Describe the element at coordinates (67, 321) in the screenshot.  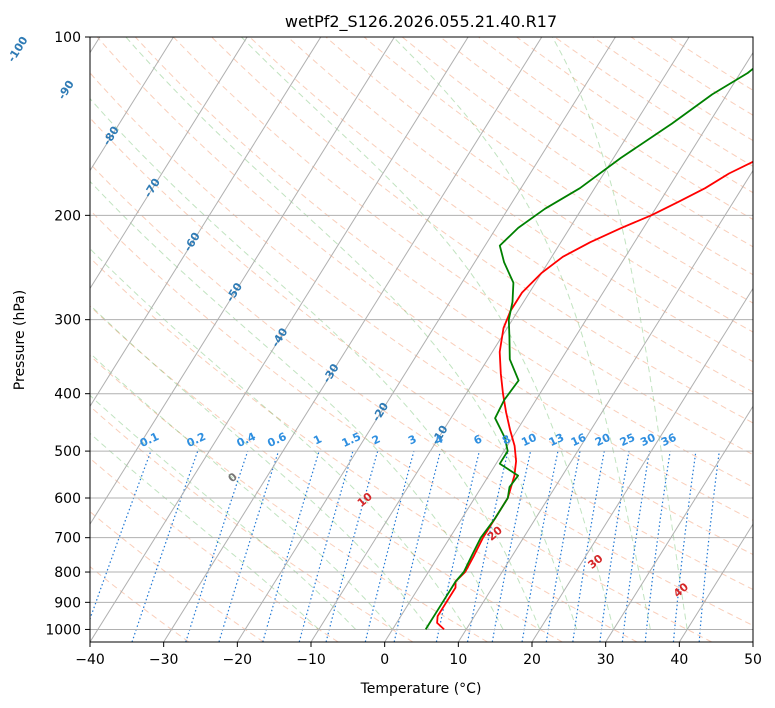
I see `y-tick-label: 300` at that location.